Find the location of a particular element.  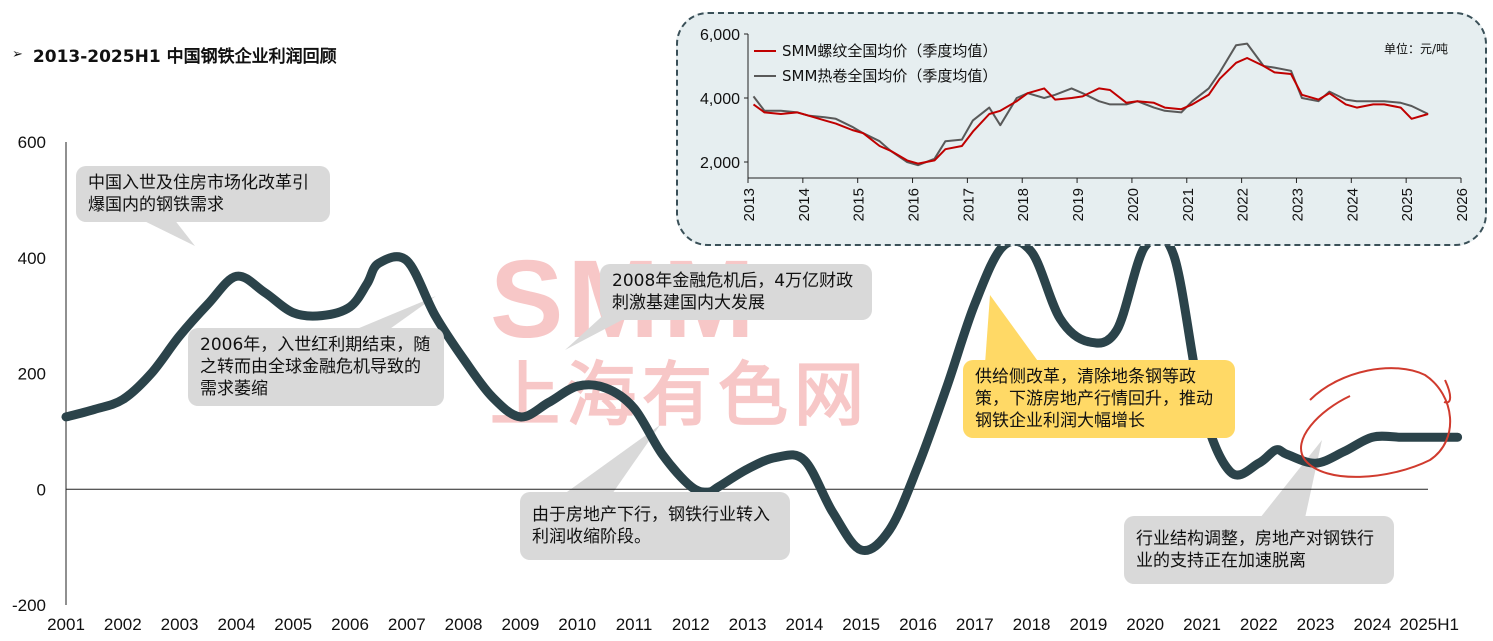

unit-label: 单位：元/吨 is located at coordinates (1416, 49).